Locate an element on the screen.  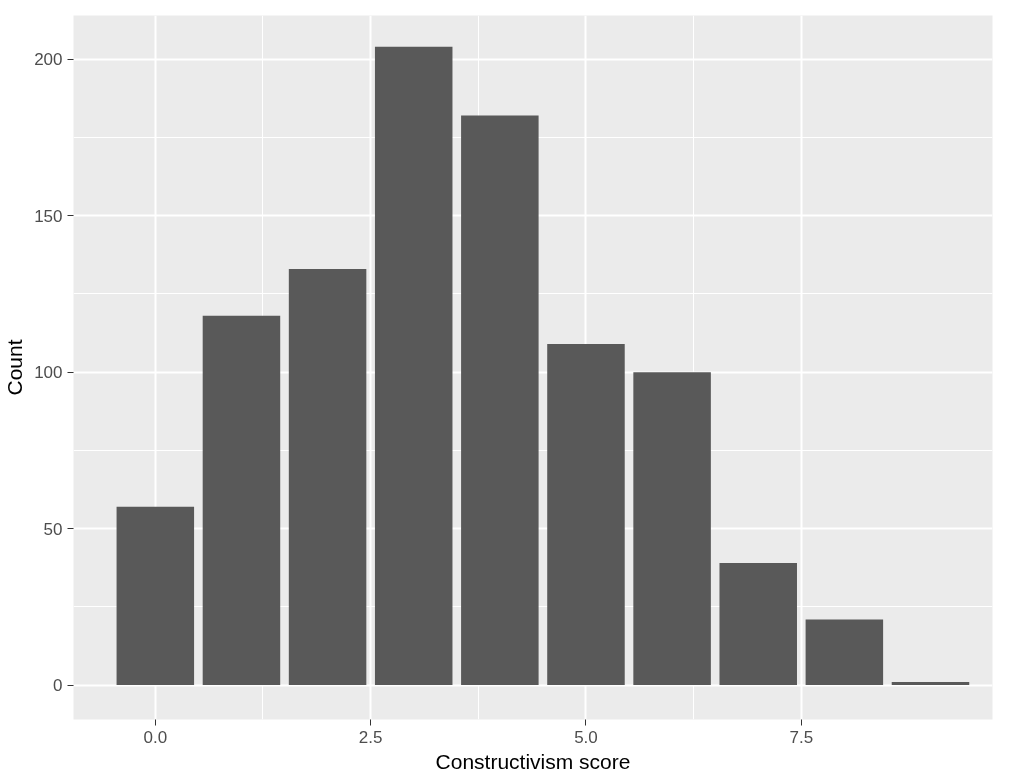
y-tick-label: 50 is located at coordinates (53, 529).